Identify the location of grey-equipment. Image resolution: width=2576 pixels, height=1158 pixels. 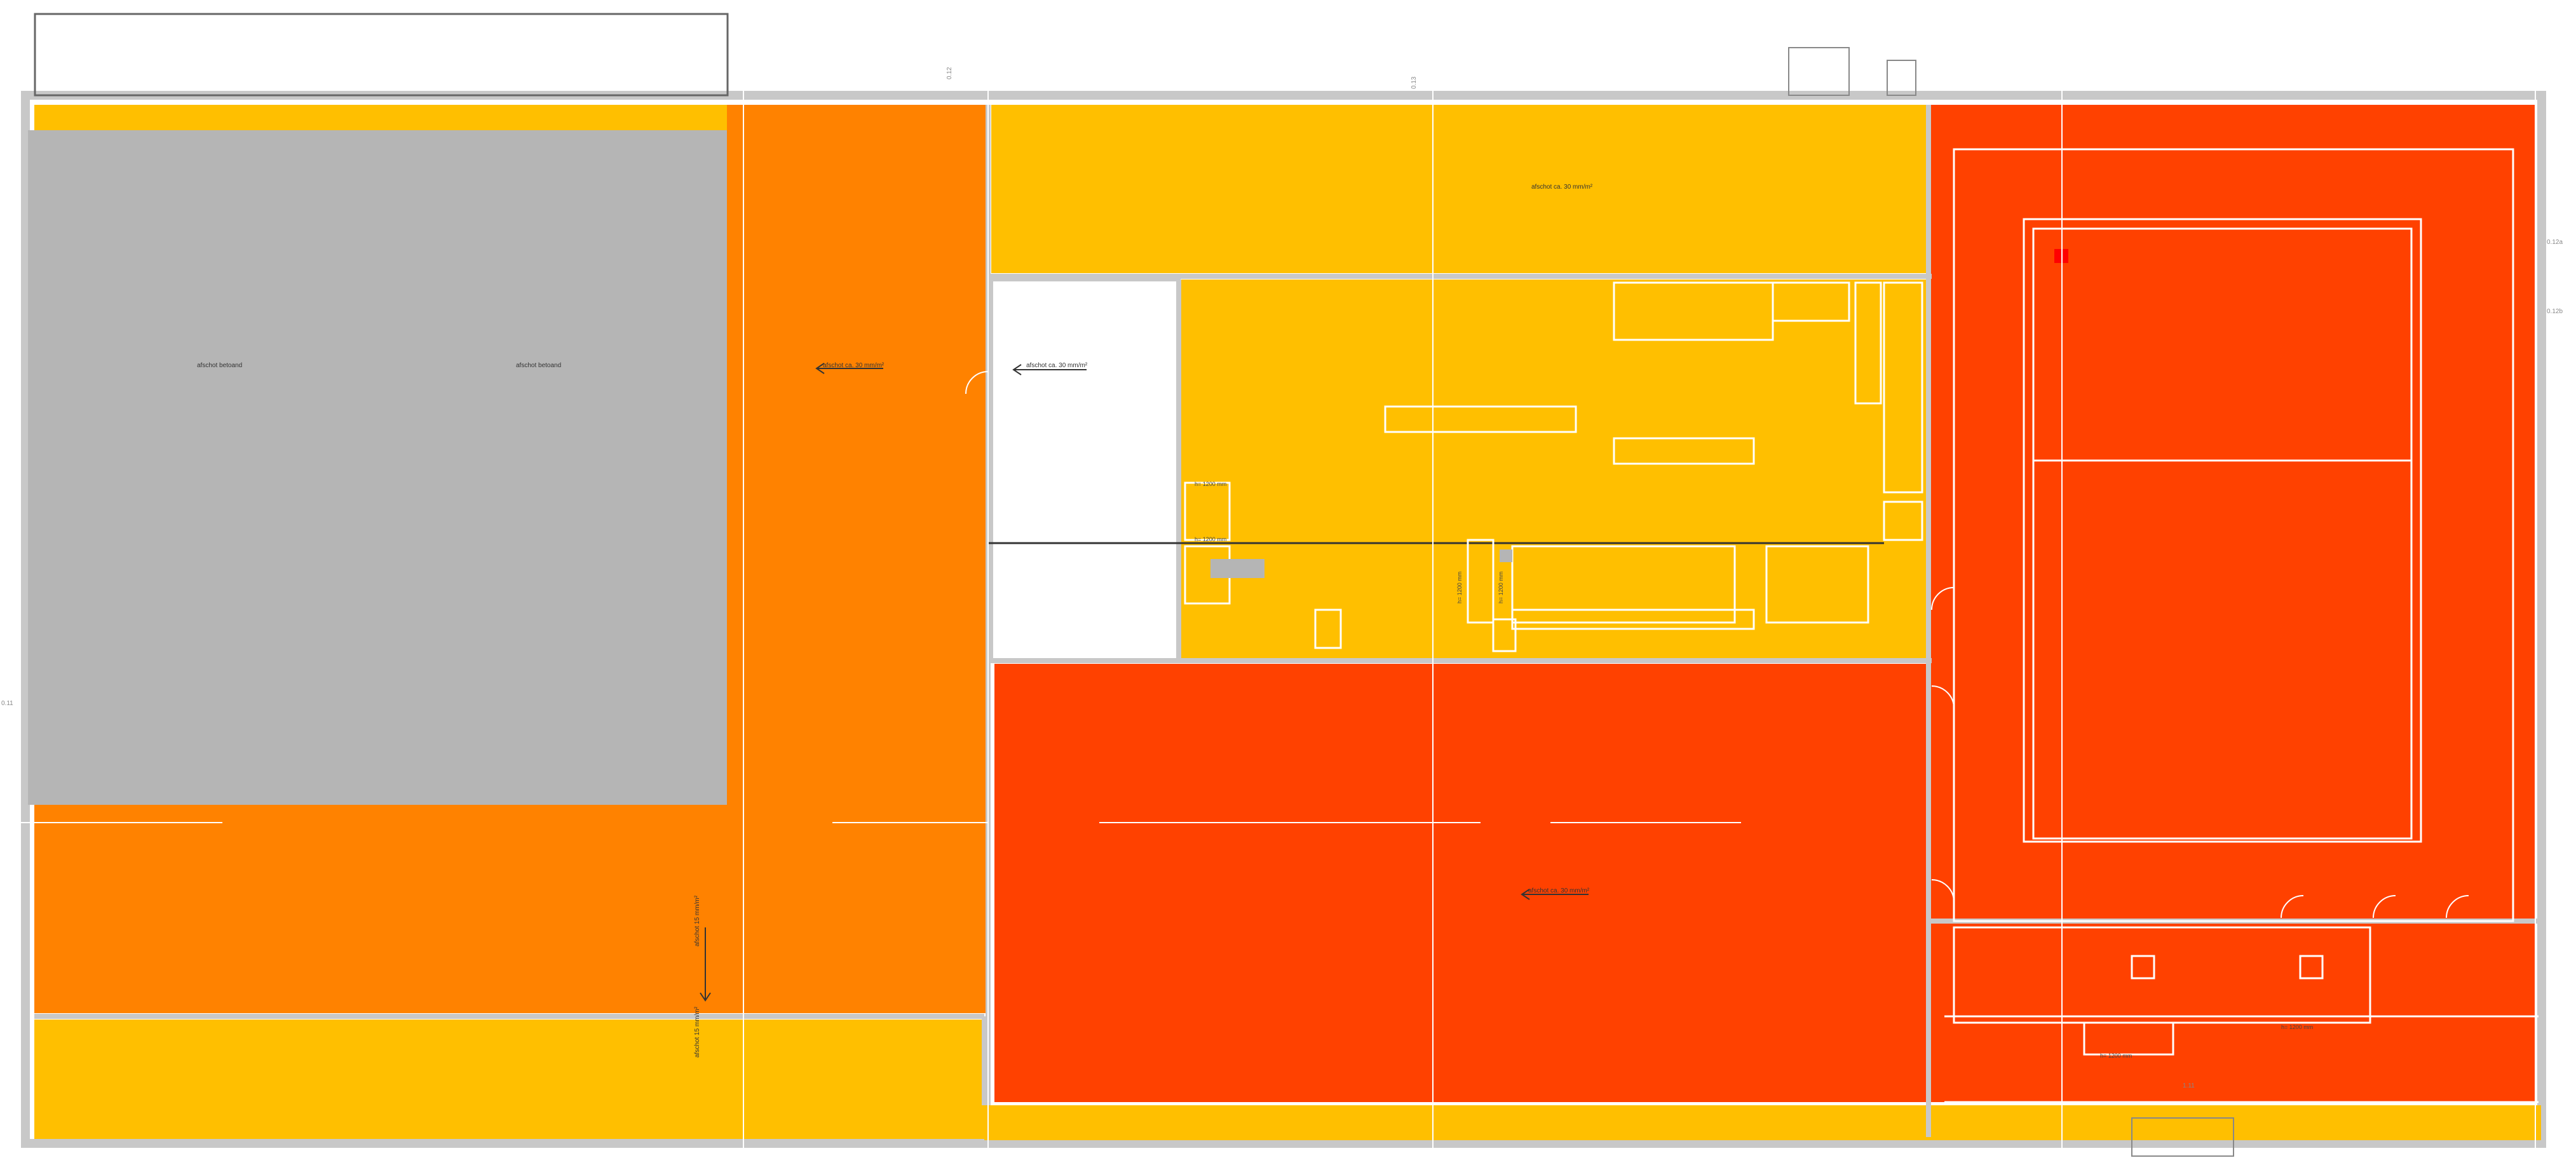
(1237, 568).